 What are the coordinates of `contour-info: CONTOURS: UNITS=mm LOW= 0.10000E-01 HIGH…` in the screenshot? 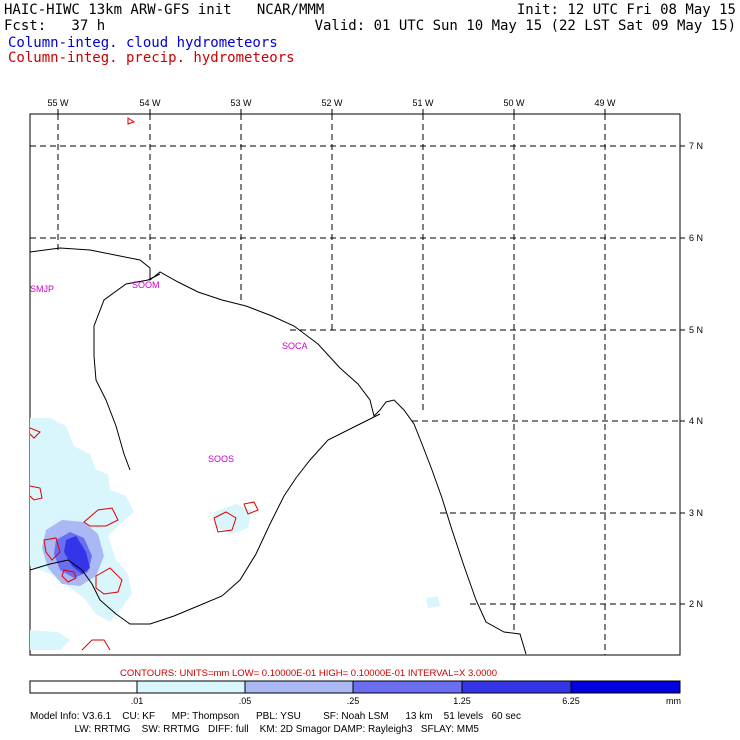 It's located at (308, 673).